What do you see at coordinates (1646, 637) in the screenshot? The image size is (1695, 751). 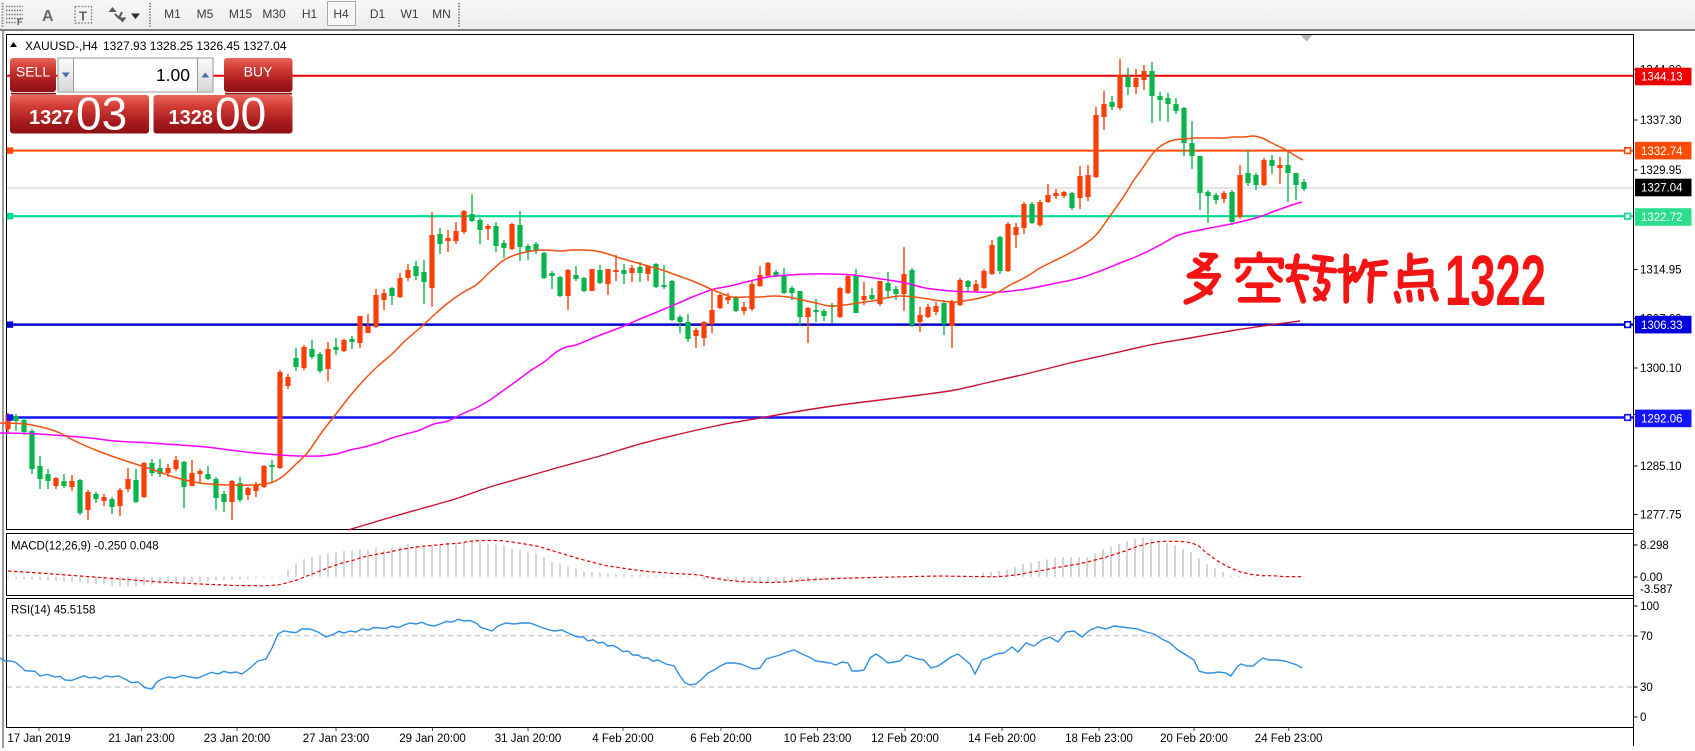 I see `svg-text: 70` at bounding box center [1646, 637].